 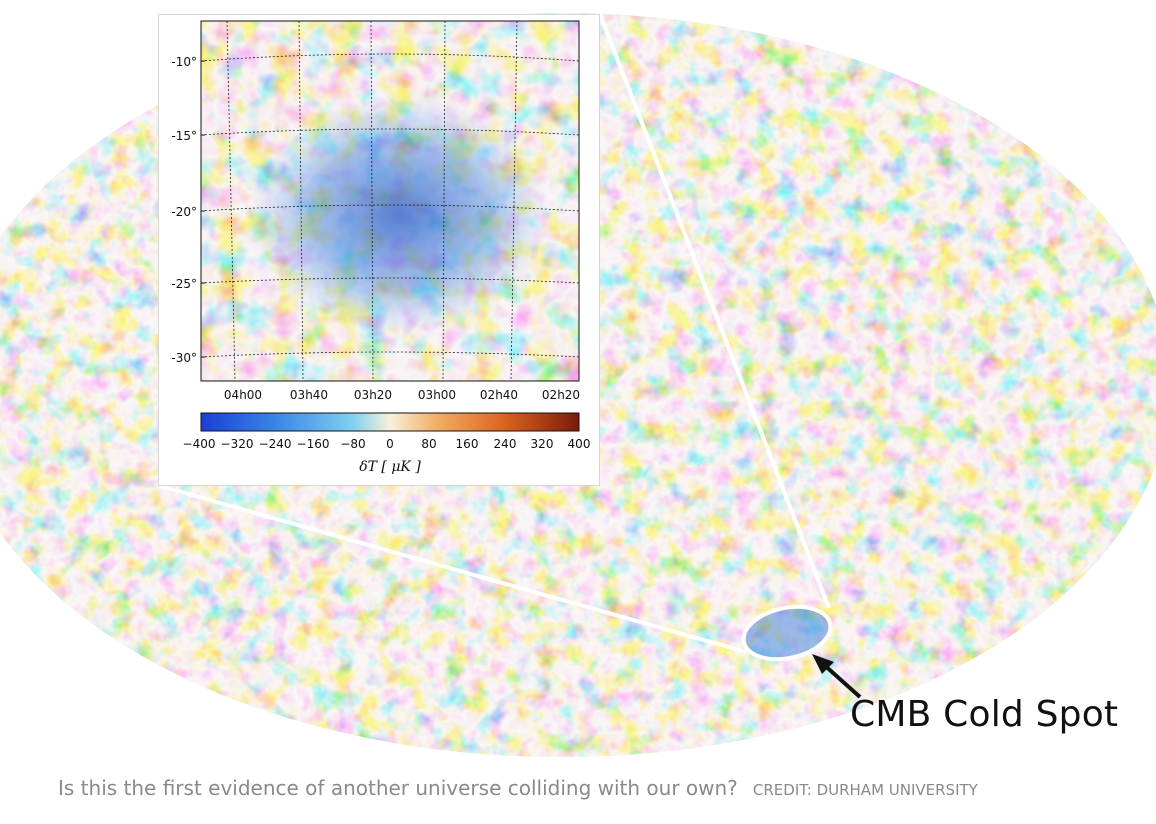 What do you see at coordinates (184, 62) in the screenshot?
I see `y-tick-label: -10°` at bounding box center [184, 62].